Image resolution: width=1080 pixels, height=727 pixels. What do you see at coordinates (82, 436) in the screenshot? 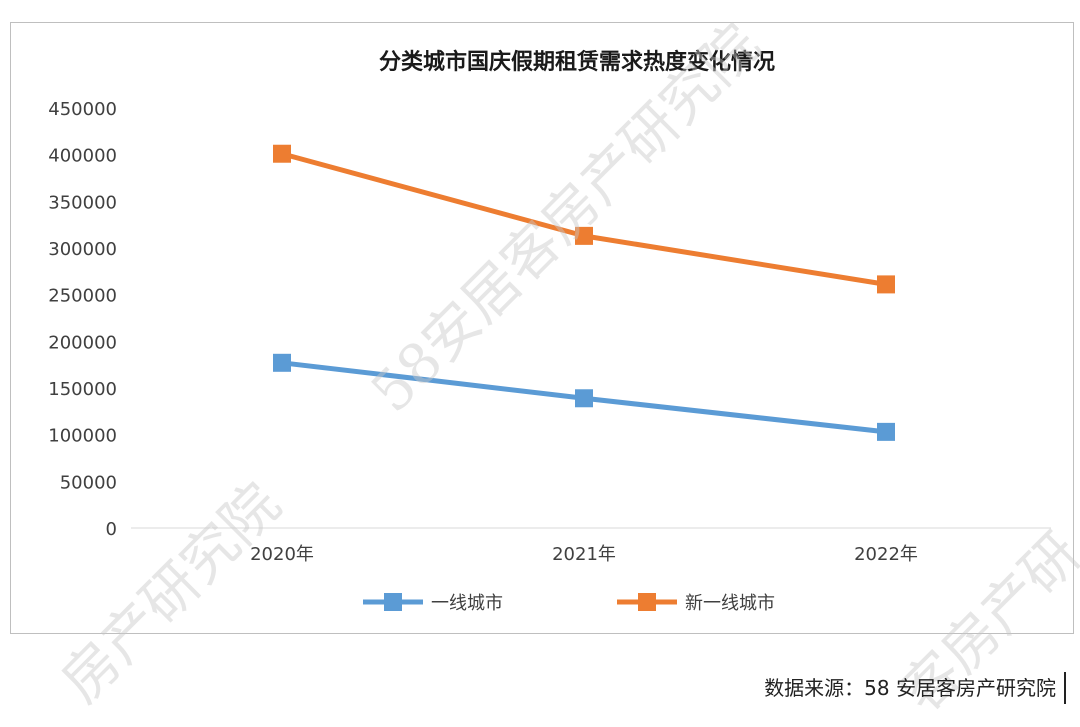
I see `y-tick-label: 100000` at bounding box center [82, 436].